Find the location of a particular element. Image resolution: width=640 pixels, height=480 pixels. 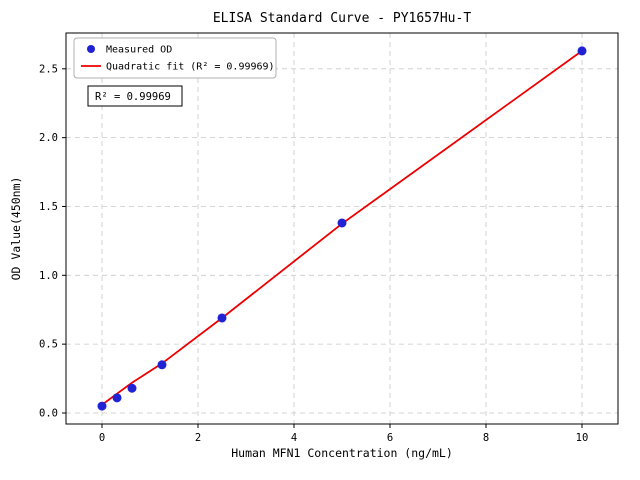

x-tick-label: 10 is located at coordinates (582, 438).